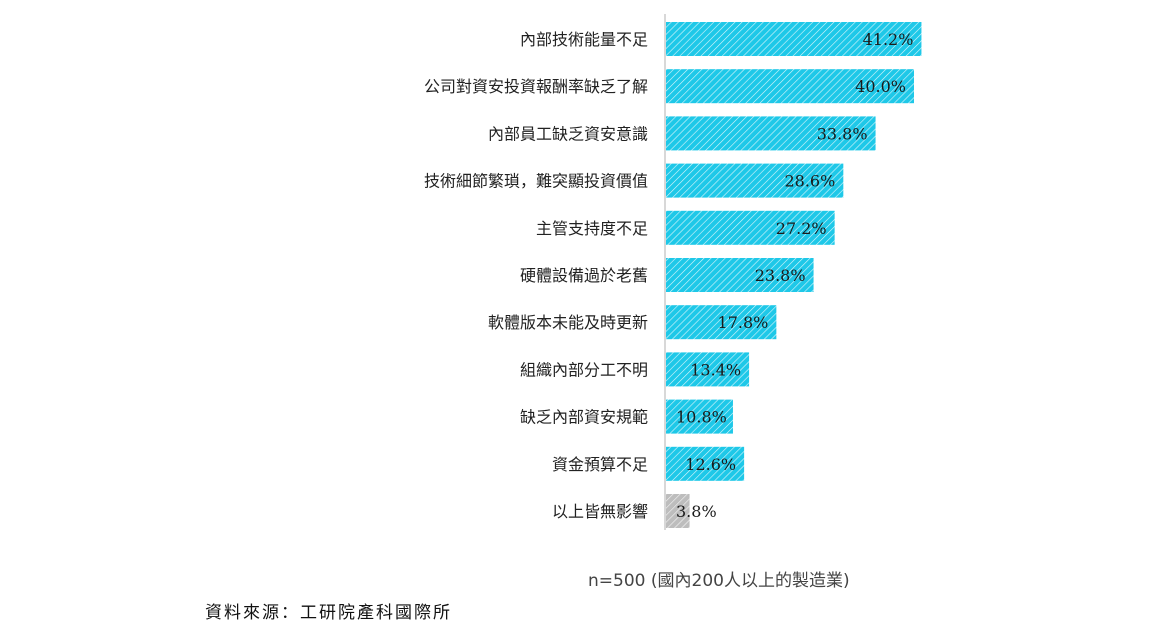  I want to click on value-label: 28.6%, so click(809, 181).